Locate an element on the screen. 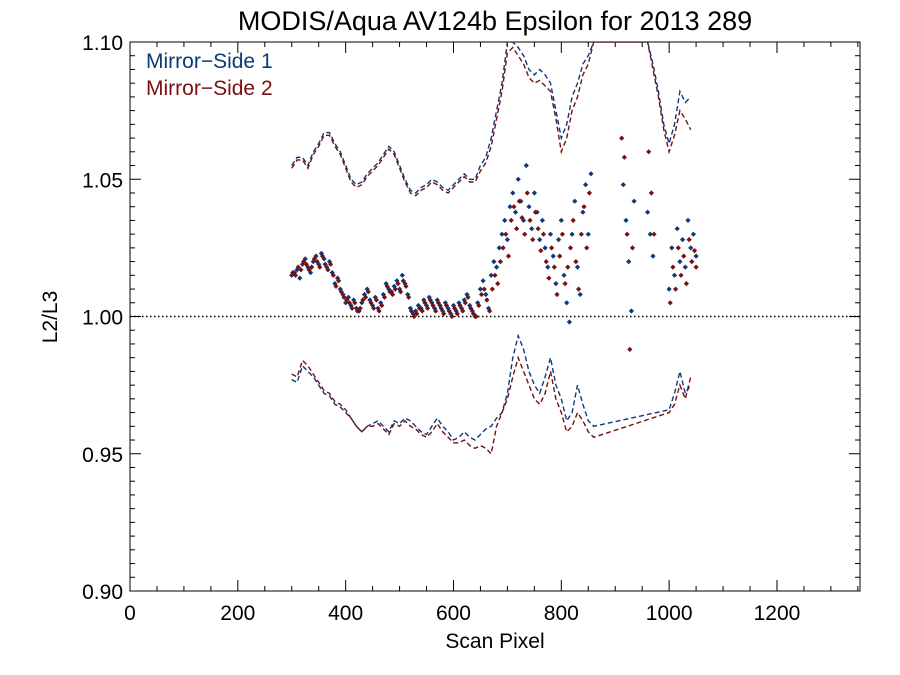  series-1-upper-bound-line is located at coordinates (491, 118).